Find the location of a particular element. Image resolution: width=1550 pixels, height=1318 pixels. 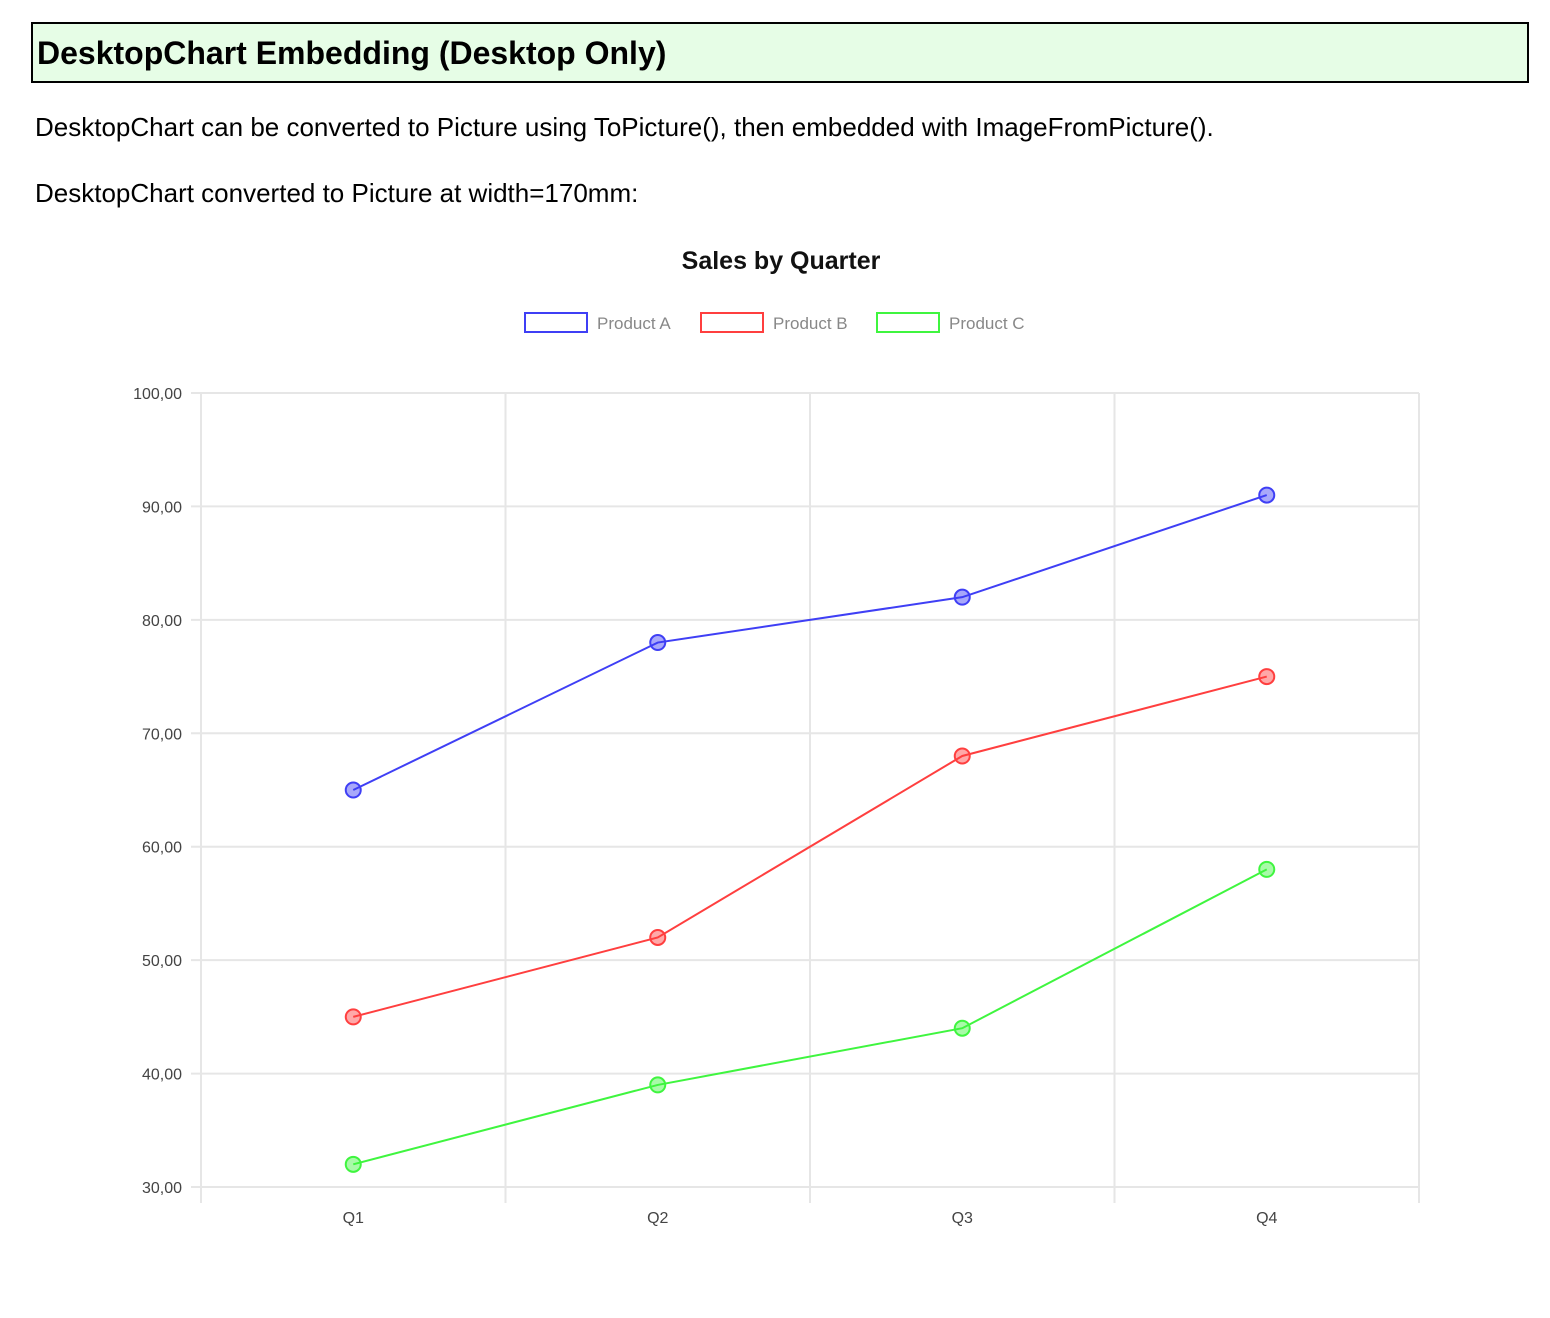

x-tick-label: Q3 is located at coordinates (962, 1218).